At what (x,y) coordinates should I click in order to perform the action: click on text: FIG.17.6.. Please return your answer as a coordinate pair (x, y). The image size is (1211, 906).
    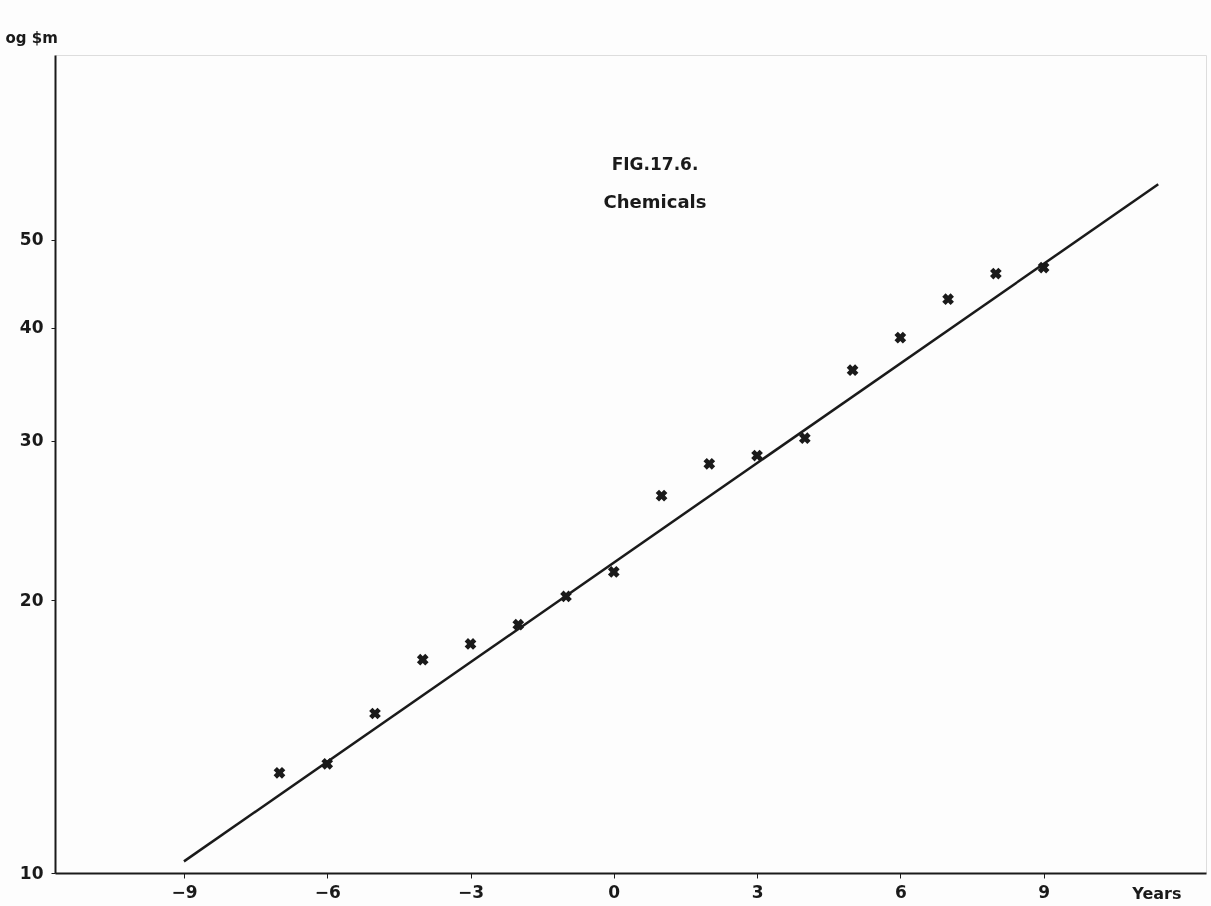
    Looking at the image, I should click on (655, 164).